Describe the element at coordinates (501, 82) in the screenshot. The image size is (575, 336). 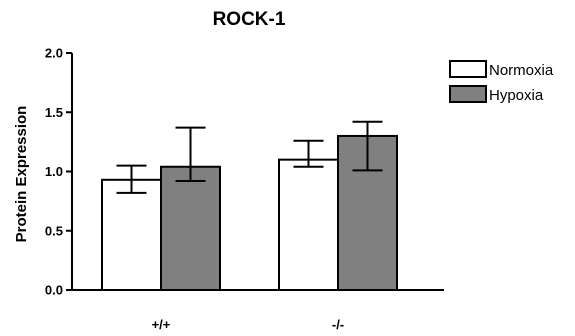
I see `legend: Normoxia Hypoxia` at that location.